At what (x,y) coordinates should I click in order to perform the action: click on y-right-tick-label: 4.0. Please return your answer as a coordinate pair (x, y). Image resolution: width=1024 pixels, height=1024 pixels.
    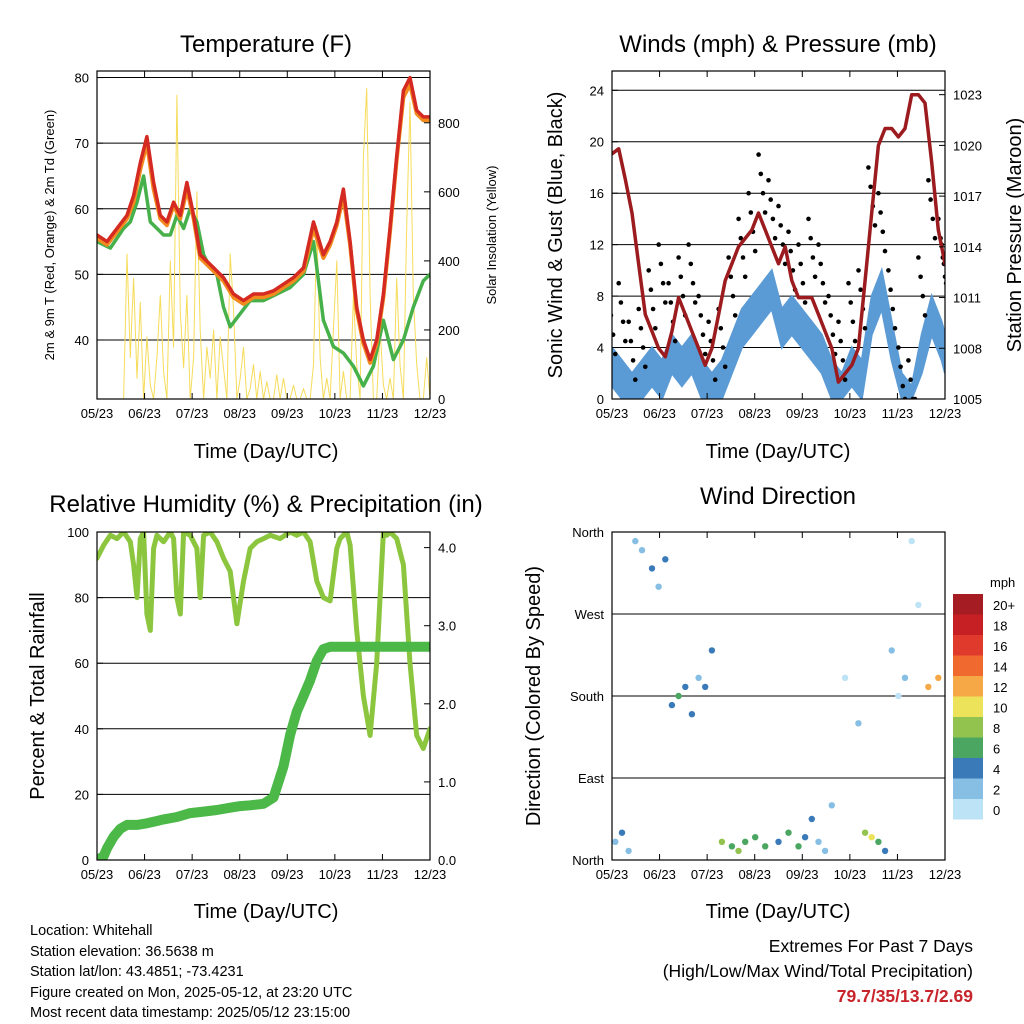
    Looking at the image, I should click on (447, 548).